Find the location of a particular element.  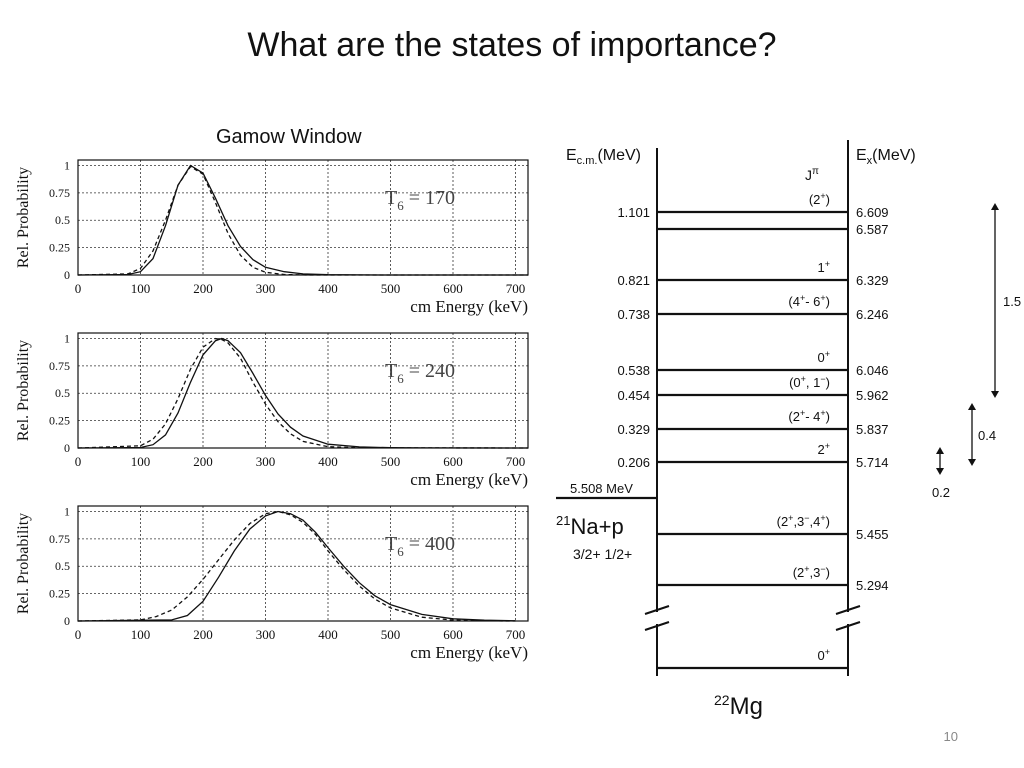

energy-level: 6.587 is located at coordinates (773, 229).